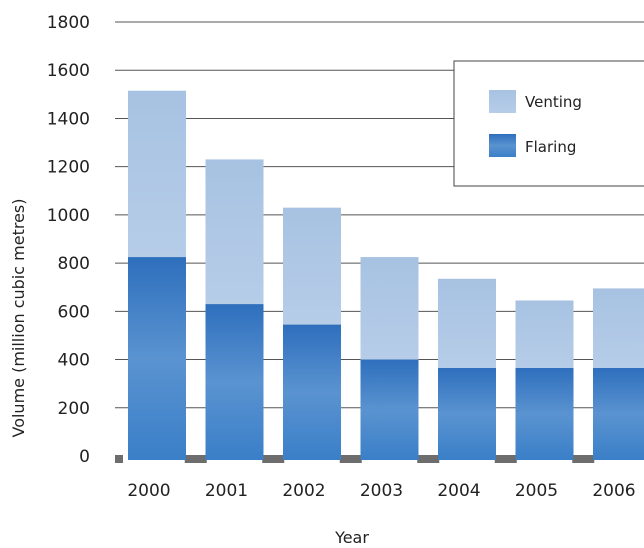 The height and width of the screenshot is (548, 644). I want to click on legend-label-venting: Venting, so click(553, 102).